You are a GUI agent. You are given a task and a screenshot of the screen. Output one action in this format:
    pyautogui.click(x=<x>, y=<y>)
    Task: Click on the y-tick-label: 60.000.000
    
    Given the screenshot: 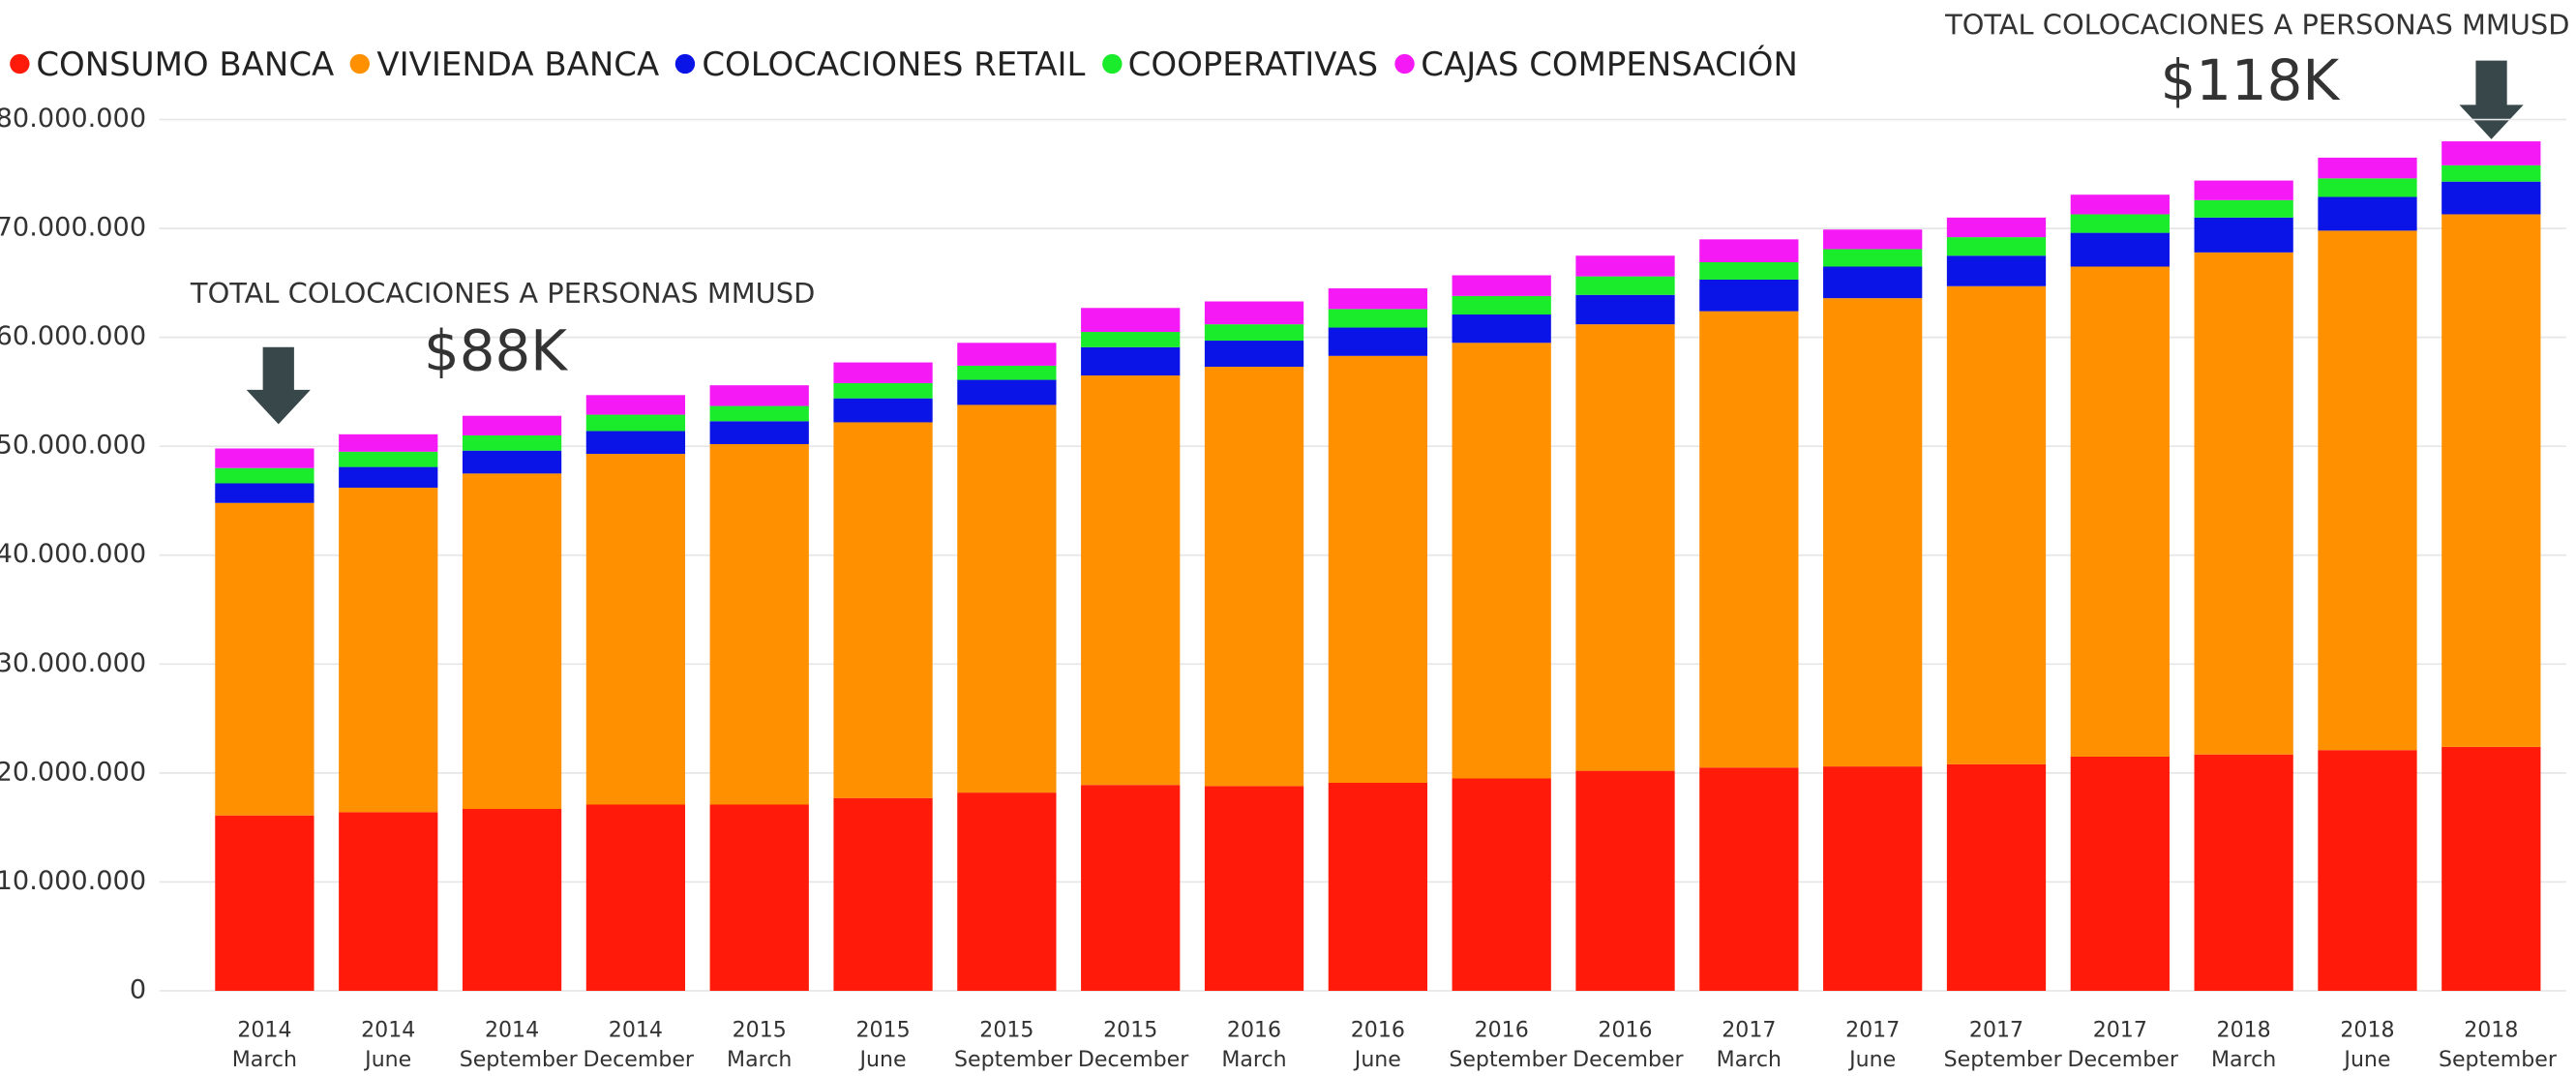 What is the action you would take?
    pyautogui.click(x=73, y=336)
    